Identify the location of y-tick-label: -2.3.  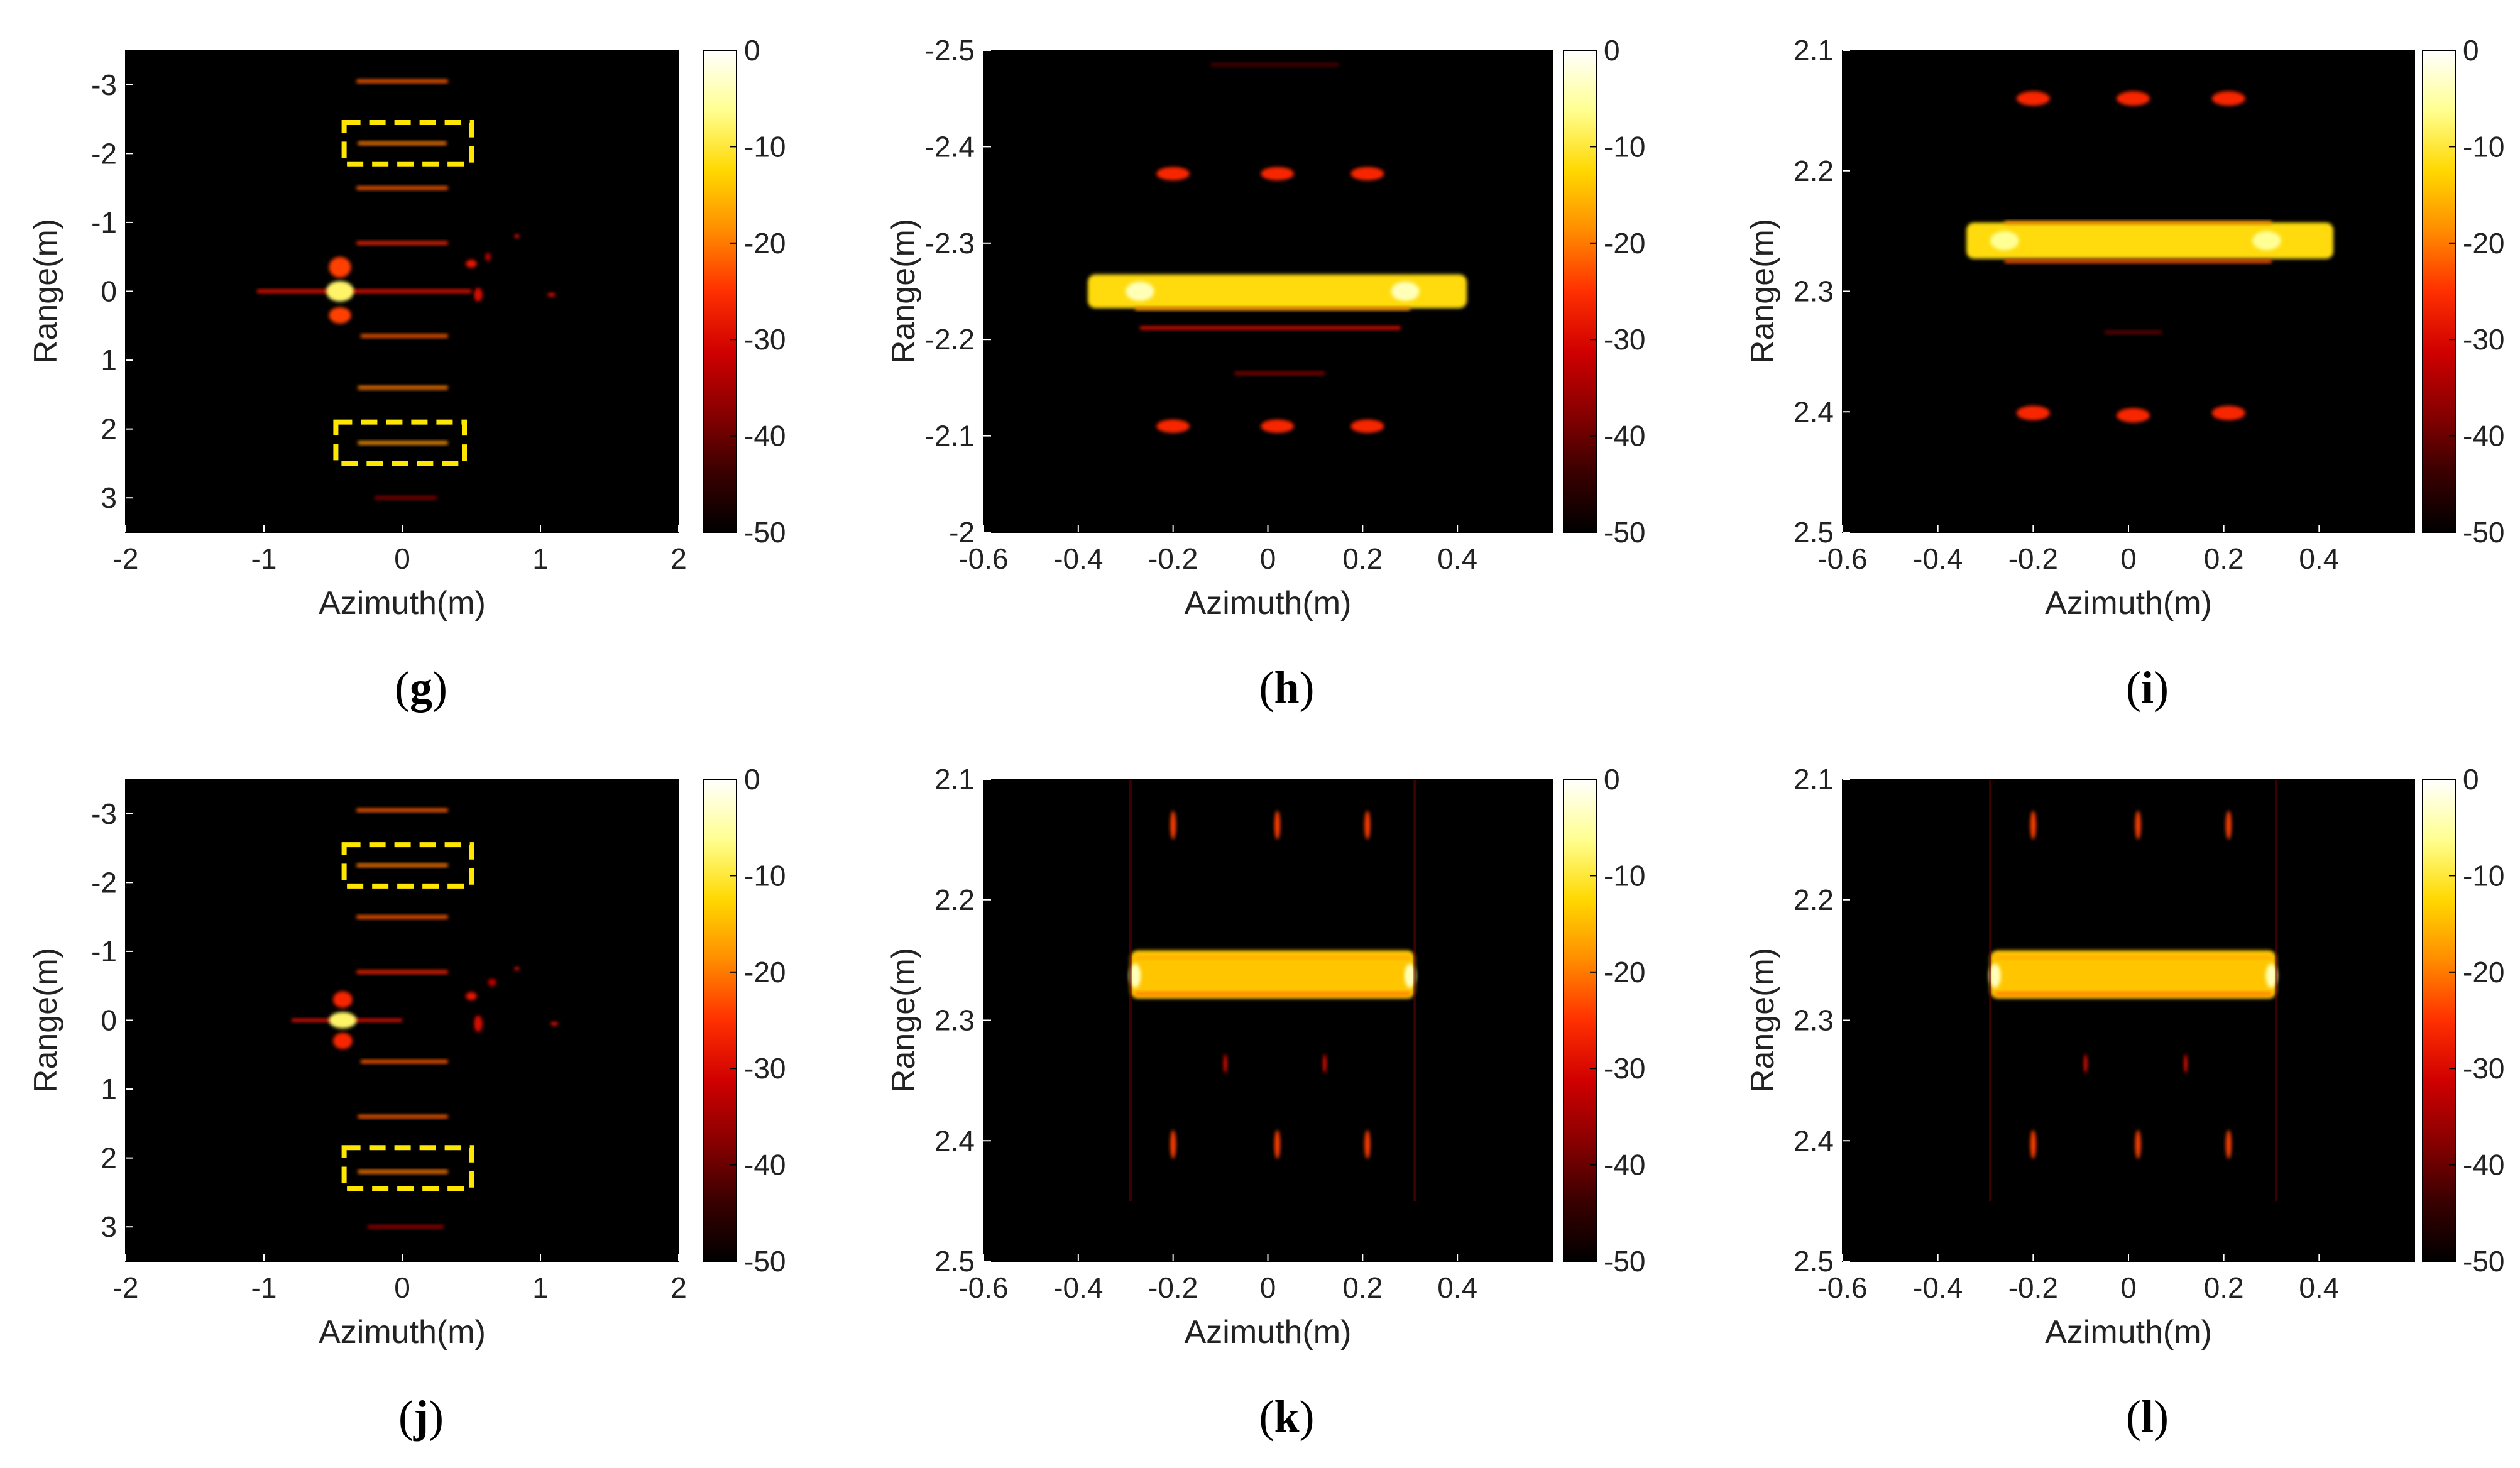
(950, 243).